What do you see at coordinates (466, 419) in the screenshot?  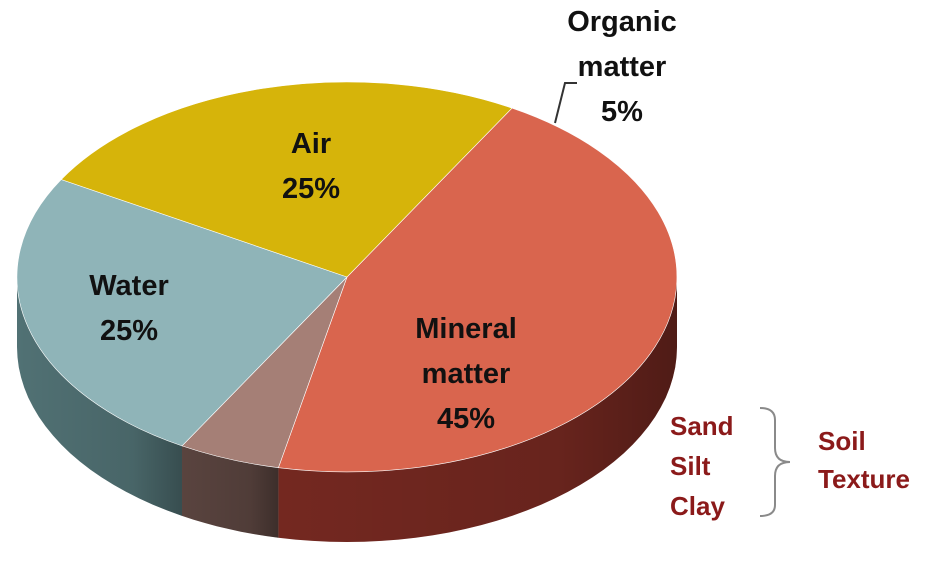 I see `mineral-matter-percent-label: 45%` at bounding box center [466, 419].